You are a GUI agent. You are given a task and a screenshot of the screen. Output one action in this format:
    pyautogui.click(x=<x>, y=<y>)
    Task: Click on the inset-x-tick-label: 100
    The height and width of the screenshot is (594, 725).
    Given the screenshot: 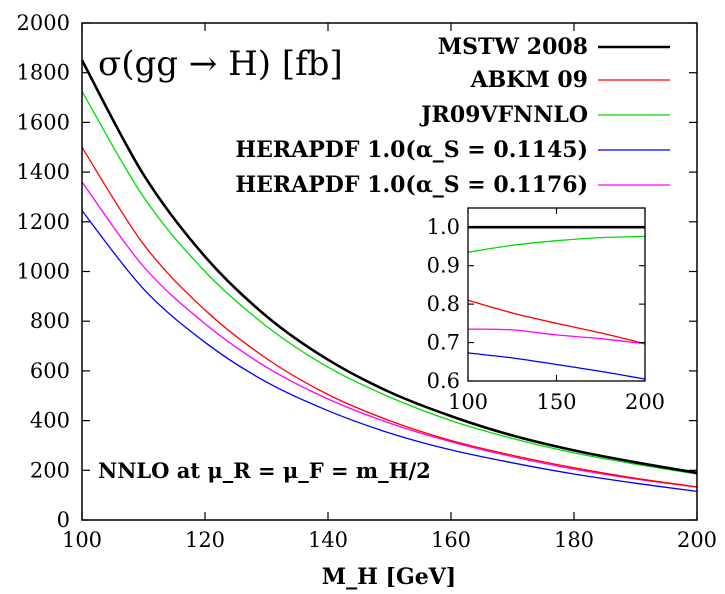 What is the action you would take?
    pyautogui.click(x=468, y=402)
    